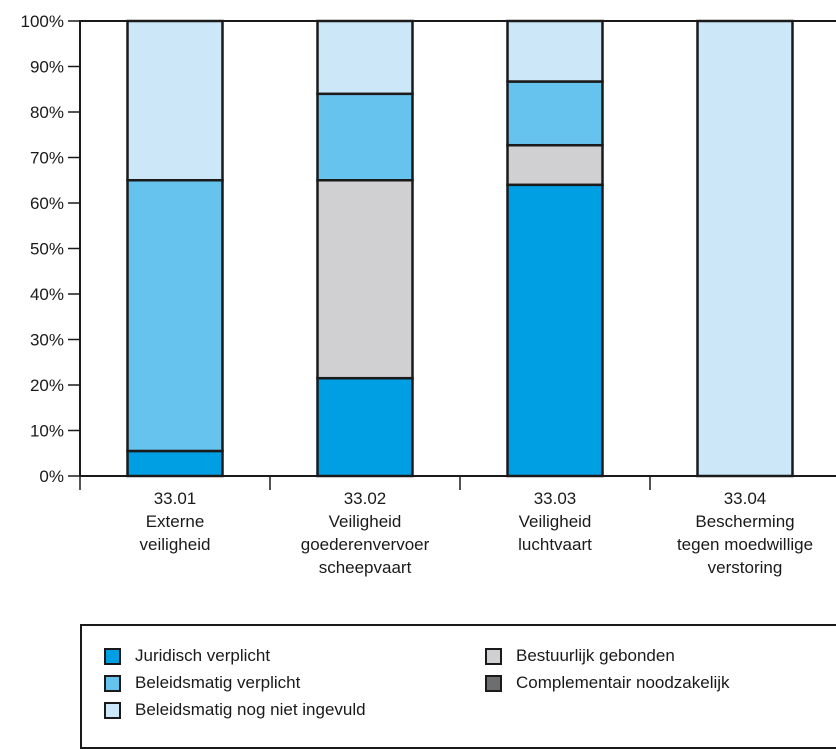  What do you see at coordinates (365, 279) in the screenshot?
I see `bar-segment-2-bestuurlijk-gebonden` at bounding box center [365, 279].